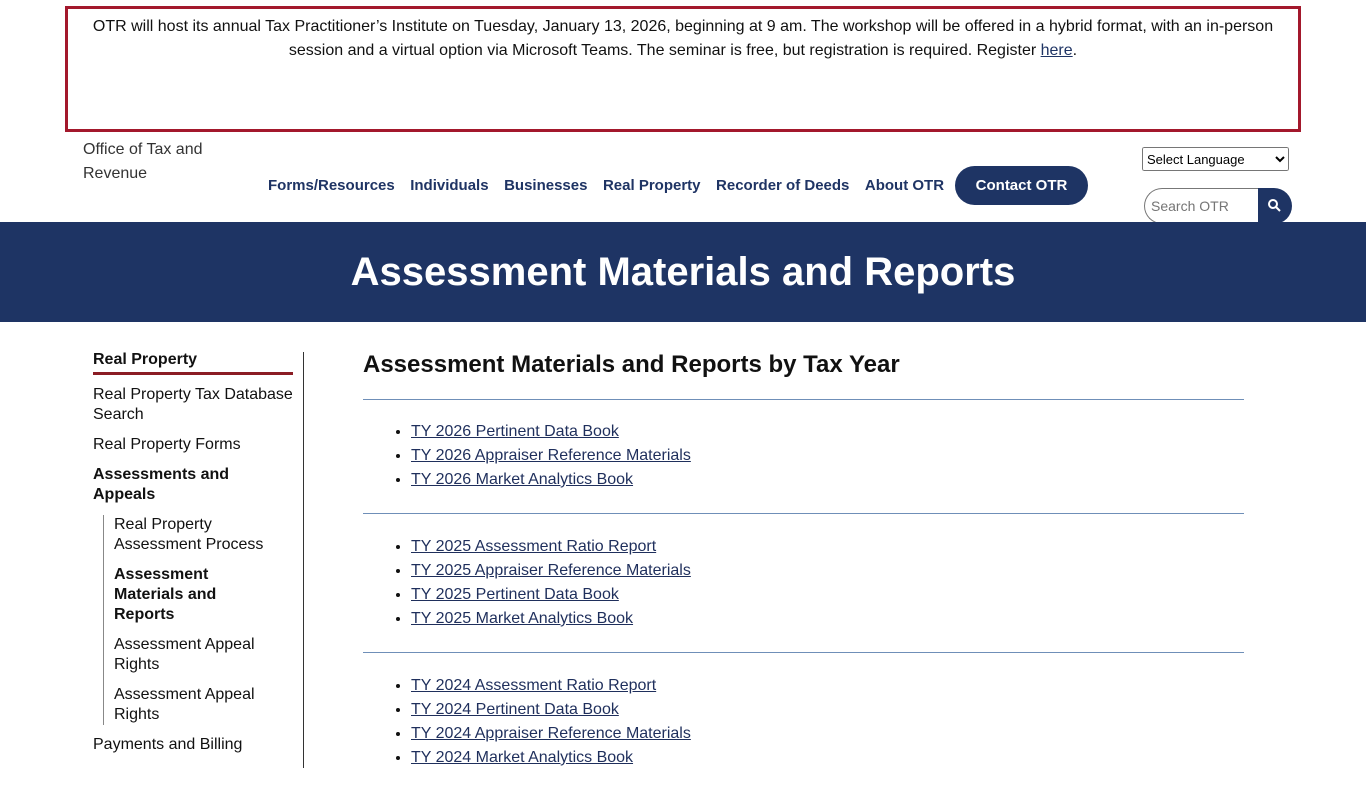 This screenshot has width=1366, height=812. I want to click on nav-link: Real Property, so click(651, 185).